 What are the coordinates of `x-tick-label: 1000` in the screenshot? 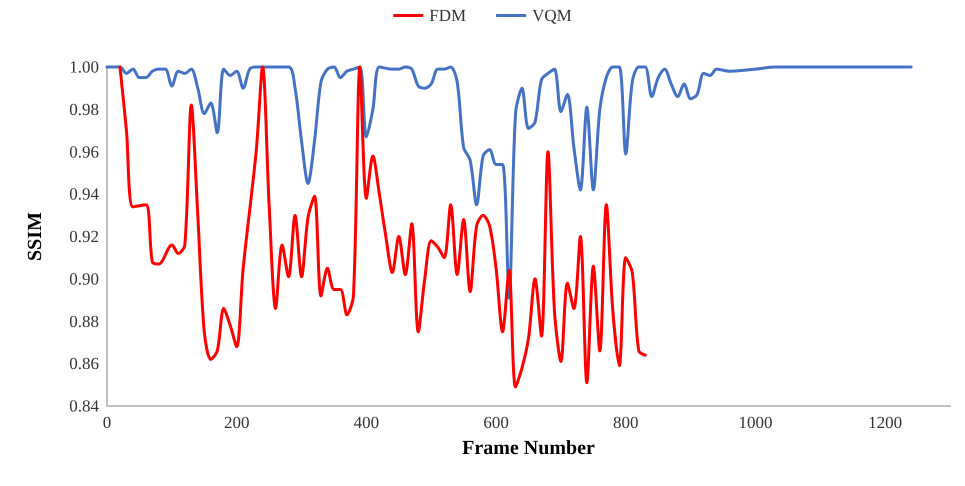 It's located at (755, 422).